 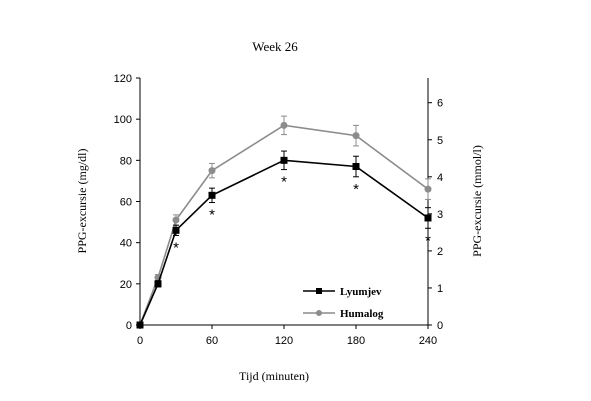 I want to click on y2-tick-label: 1, so click(x=440, y=289).